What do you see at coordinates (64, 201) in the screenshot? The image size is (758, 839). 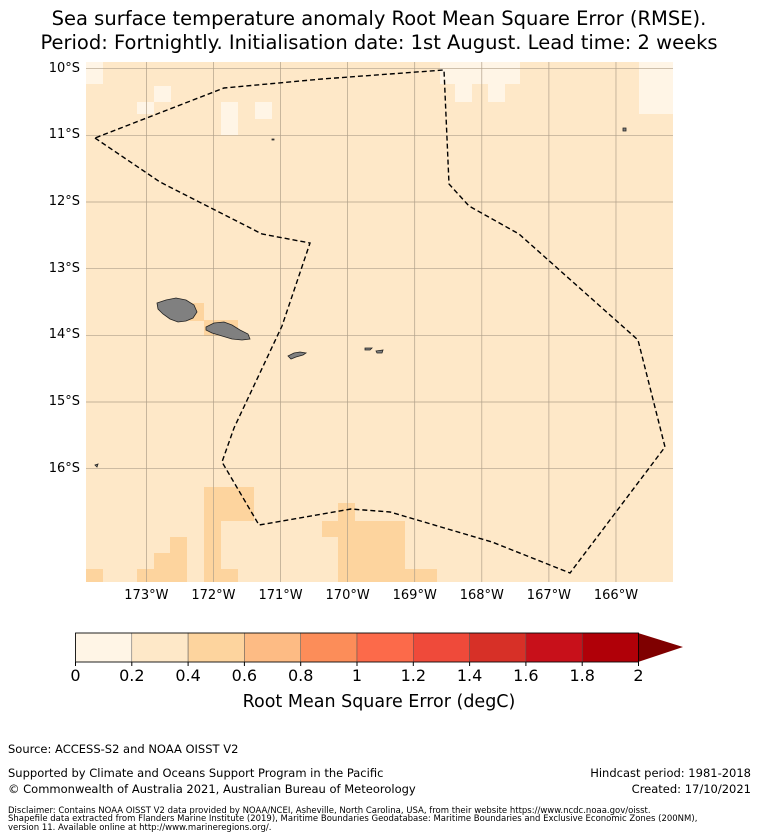 I see `lat-tick-label: 12°S` at bounding box center [64, 201].